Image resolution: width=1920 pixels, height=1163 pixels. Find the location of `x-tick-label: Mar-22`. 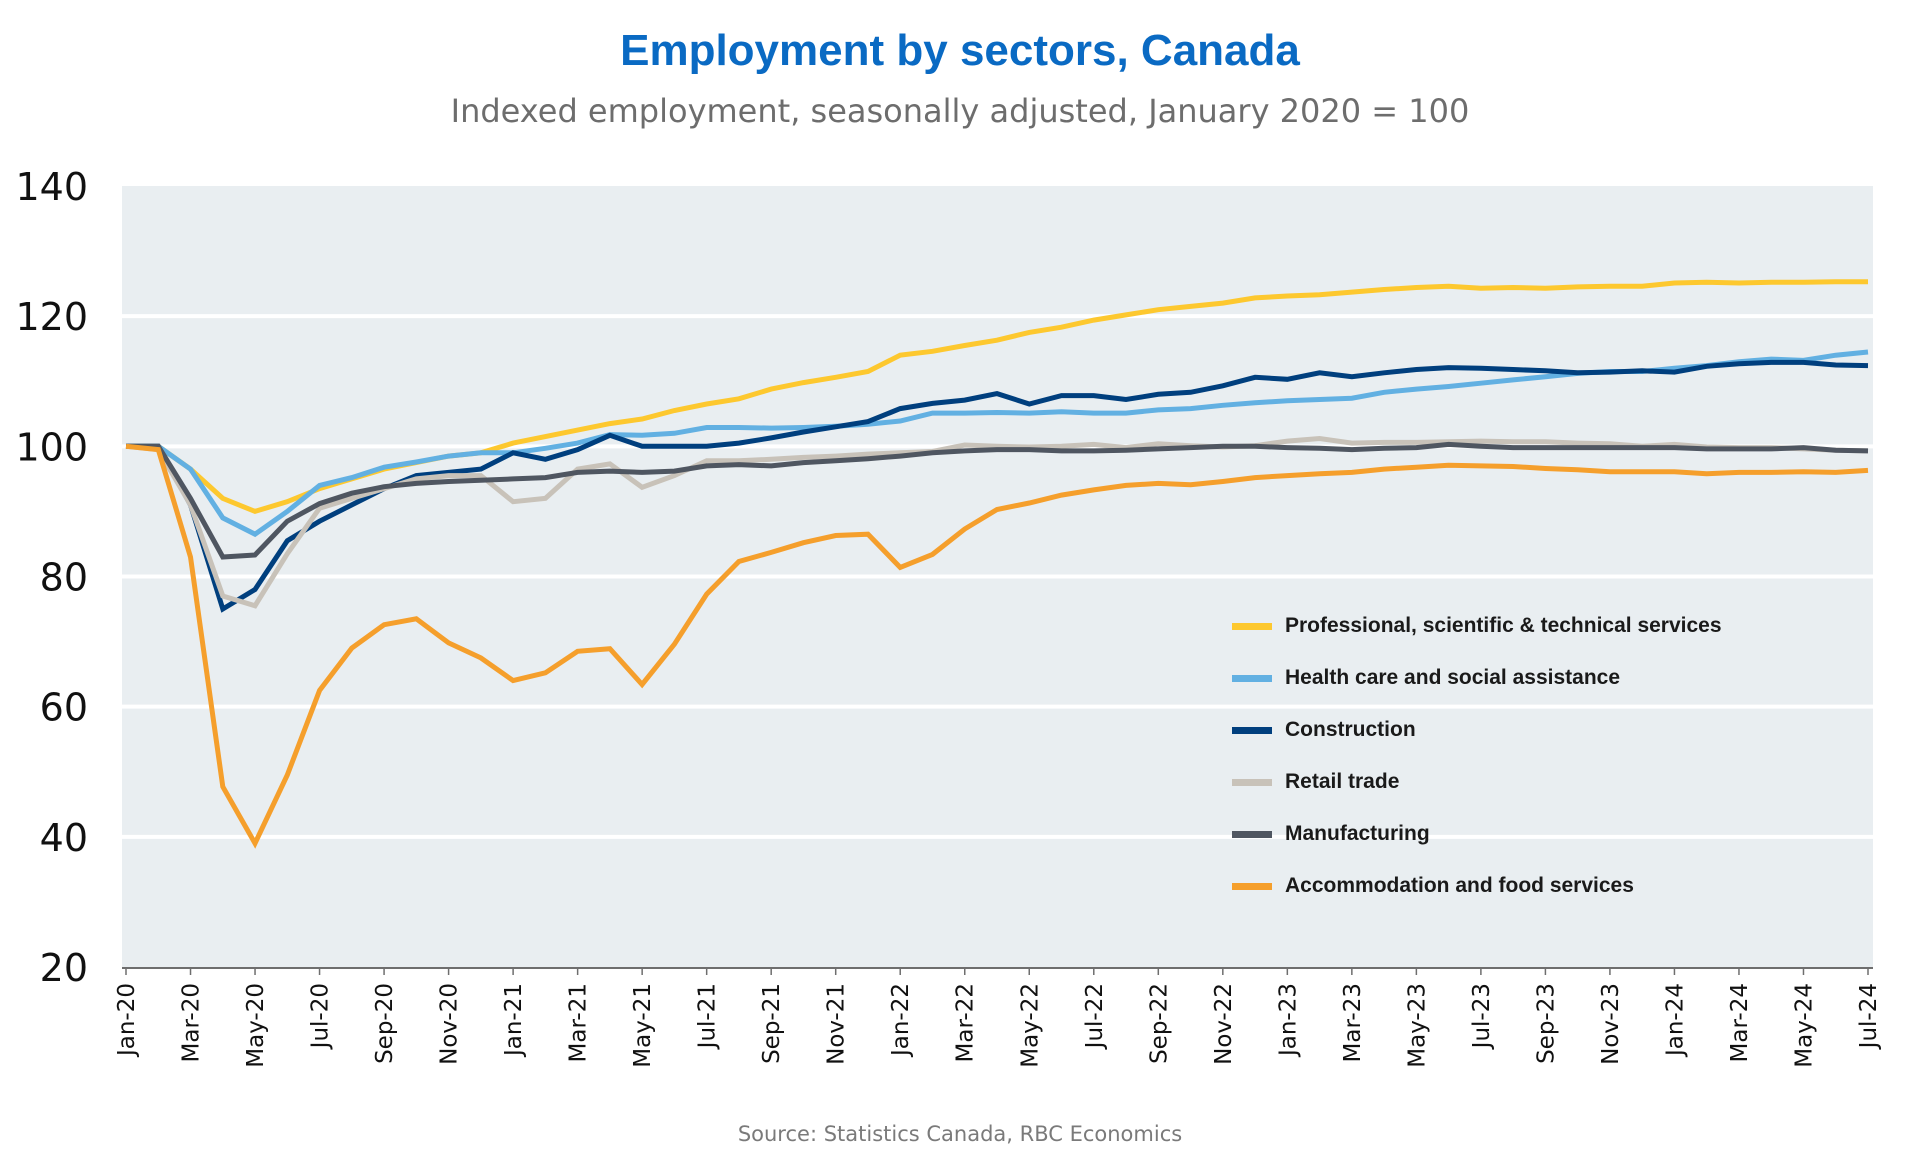

x-tick-label: Mar-22 is located at coordinates (966, 1023).